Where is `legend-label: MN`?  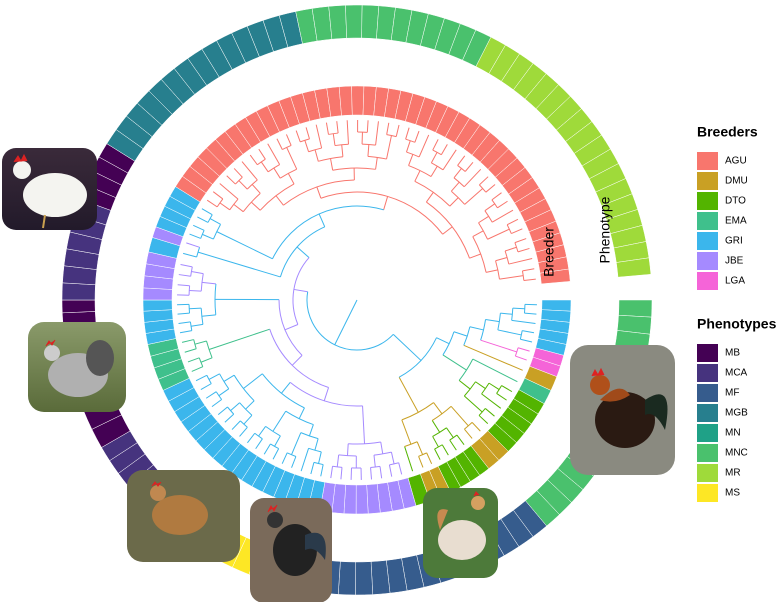 legend-label: MN is located at coordinates (733, 433).